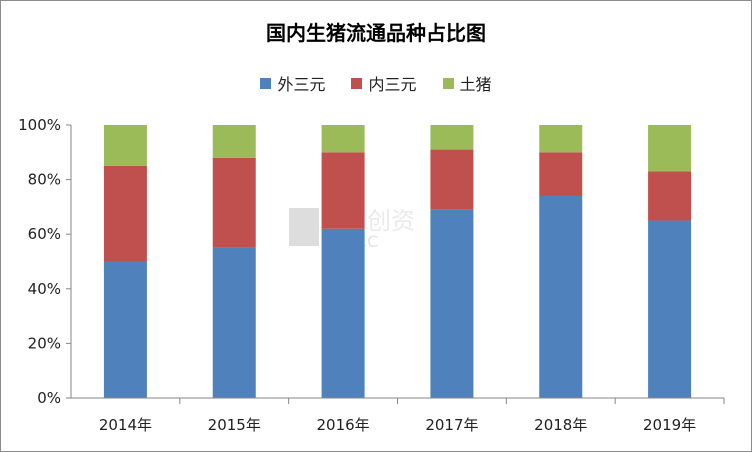  What do you see at coordinates (392, 84) in the screenshot?
I see `legend-label-1: 内三元` at bounding box center [392, 84].